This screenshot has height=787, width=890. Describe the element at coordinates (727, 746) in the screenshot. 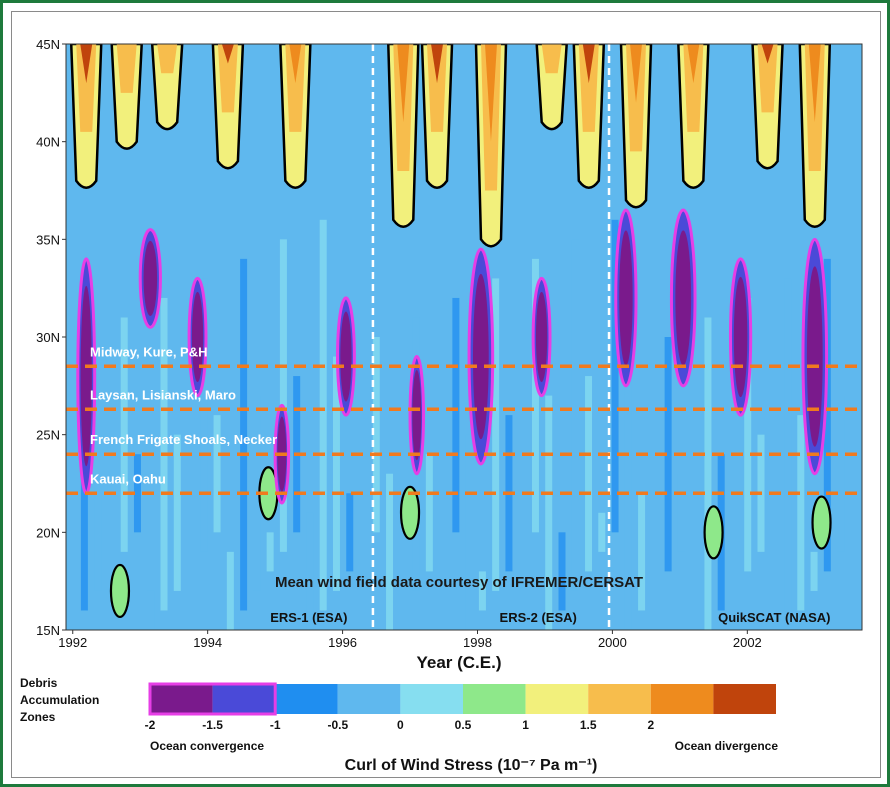

I see `divergence-note: Ocean divergence` at that location.